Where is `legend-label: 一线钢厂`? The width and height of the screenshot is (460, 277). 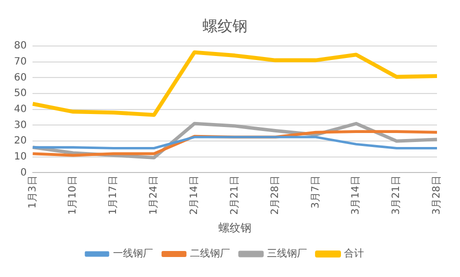 legend-label: 一线钢厂 is located at coordinates (133, 254).